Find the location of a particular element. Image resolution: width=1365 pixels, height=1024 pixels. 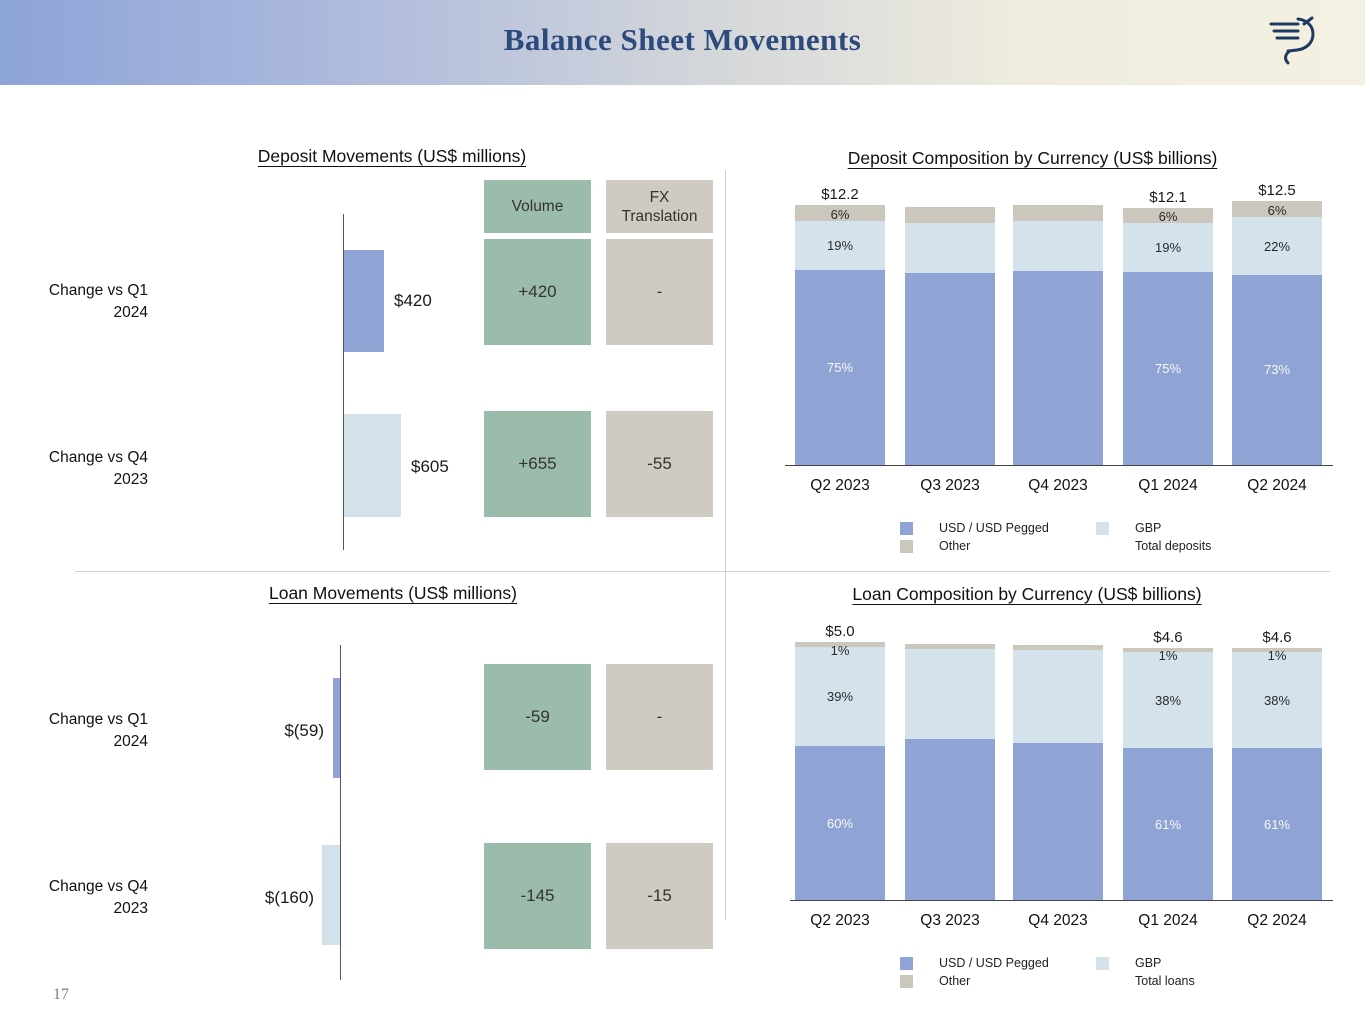

loan-stacked-bar-q4-2023 is located at coordinates (1058, 772).